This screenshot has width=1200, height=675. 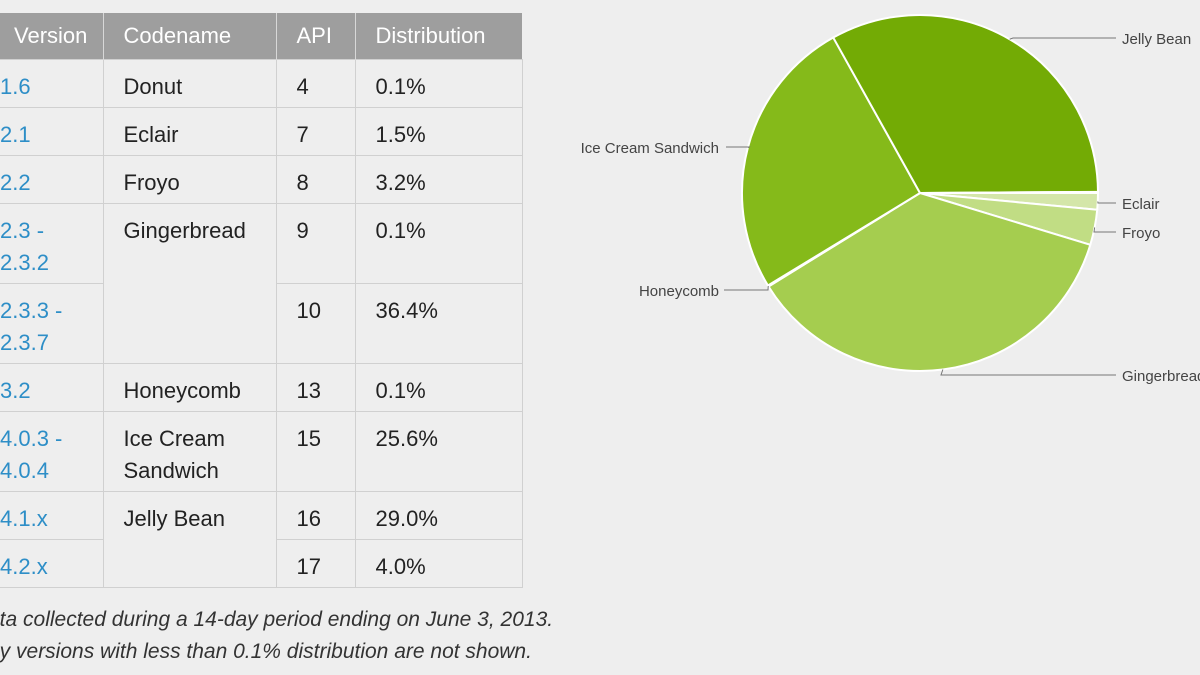 What do you see at coordinates (315, 131) in the screenshot?
I see `api-cell: 7` at bounding box center [315, 131].